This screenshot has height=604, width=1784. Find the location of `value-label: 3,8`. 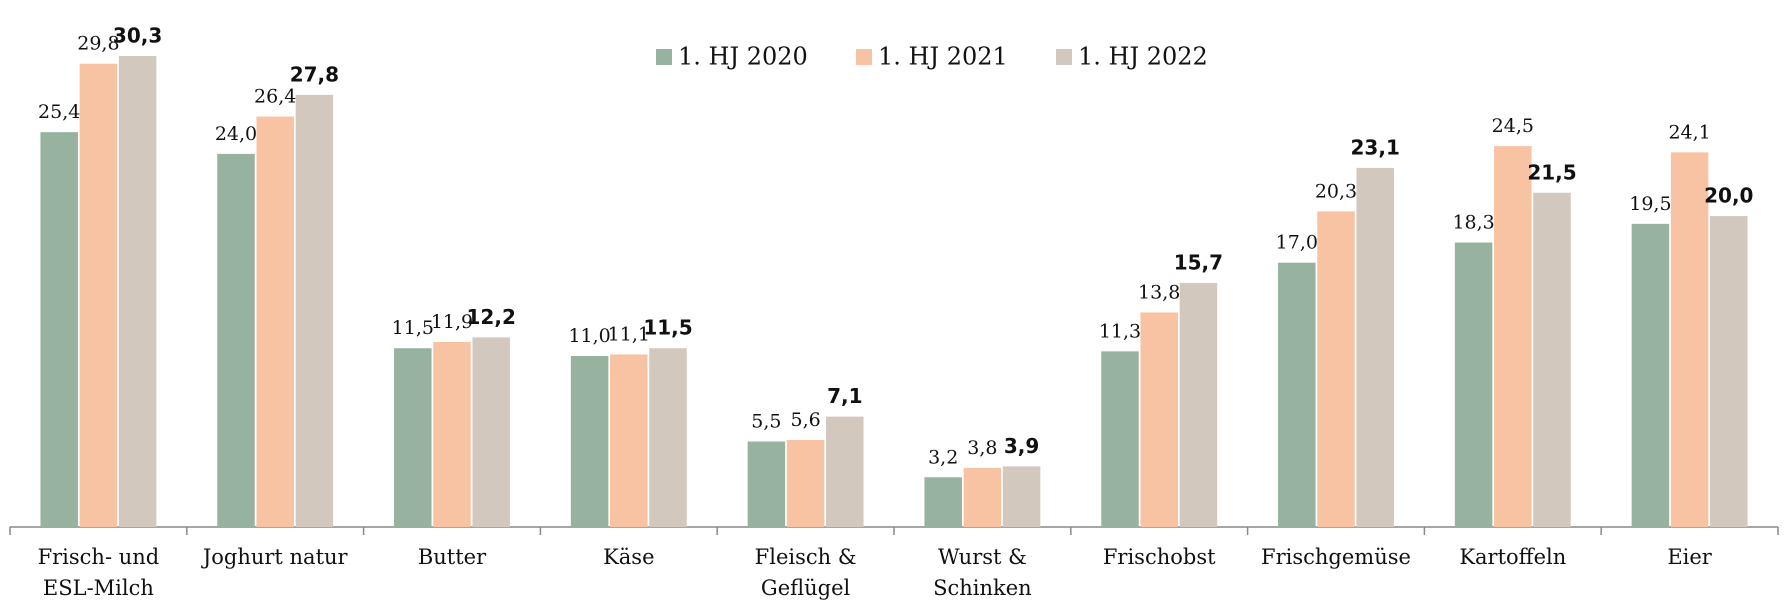

value-label: 3,8 is located at coordinates (982, 448).